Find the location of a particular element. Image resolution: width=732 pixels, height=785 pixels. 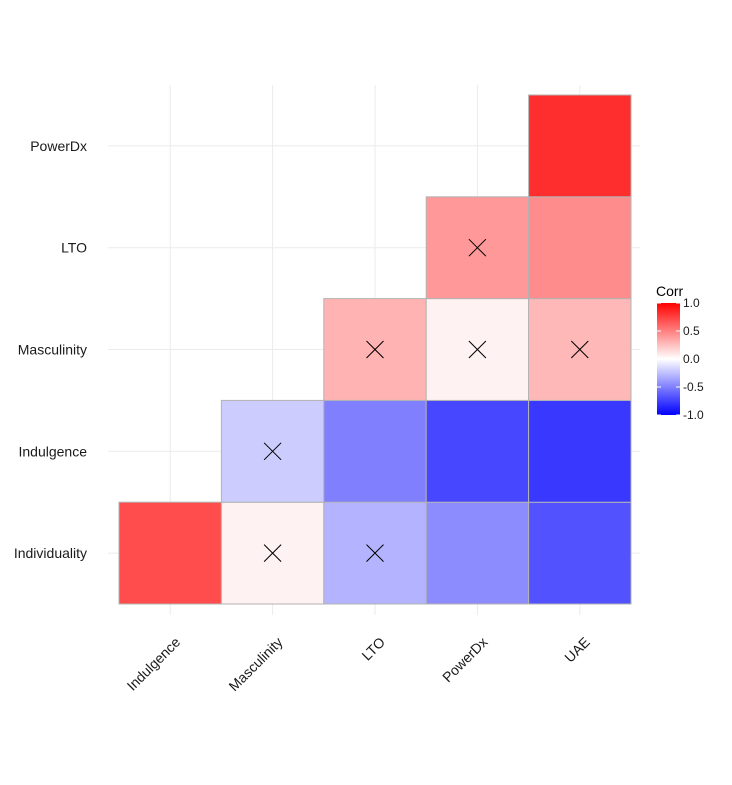

y-tick-label: PowerDx is located at coordinates (58, 146).